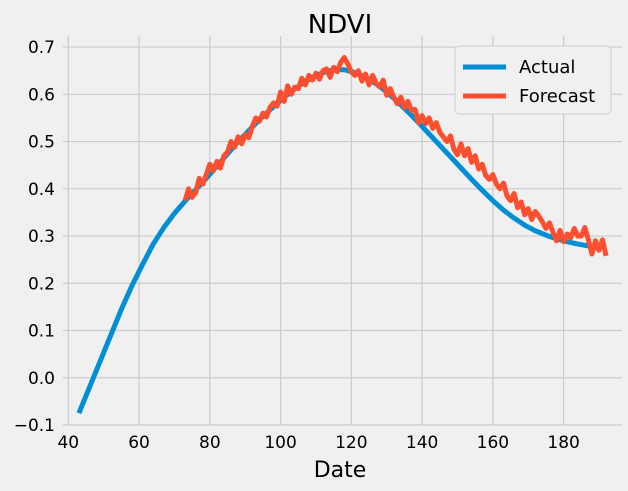  What do you see at coordinates (41, 379) in the screenshot?
I see `y-tick-label: 0.0` at bounding box center [41, 379].